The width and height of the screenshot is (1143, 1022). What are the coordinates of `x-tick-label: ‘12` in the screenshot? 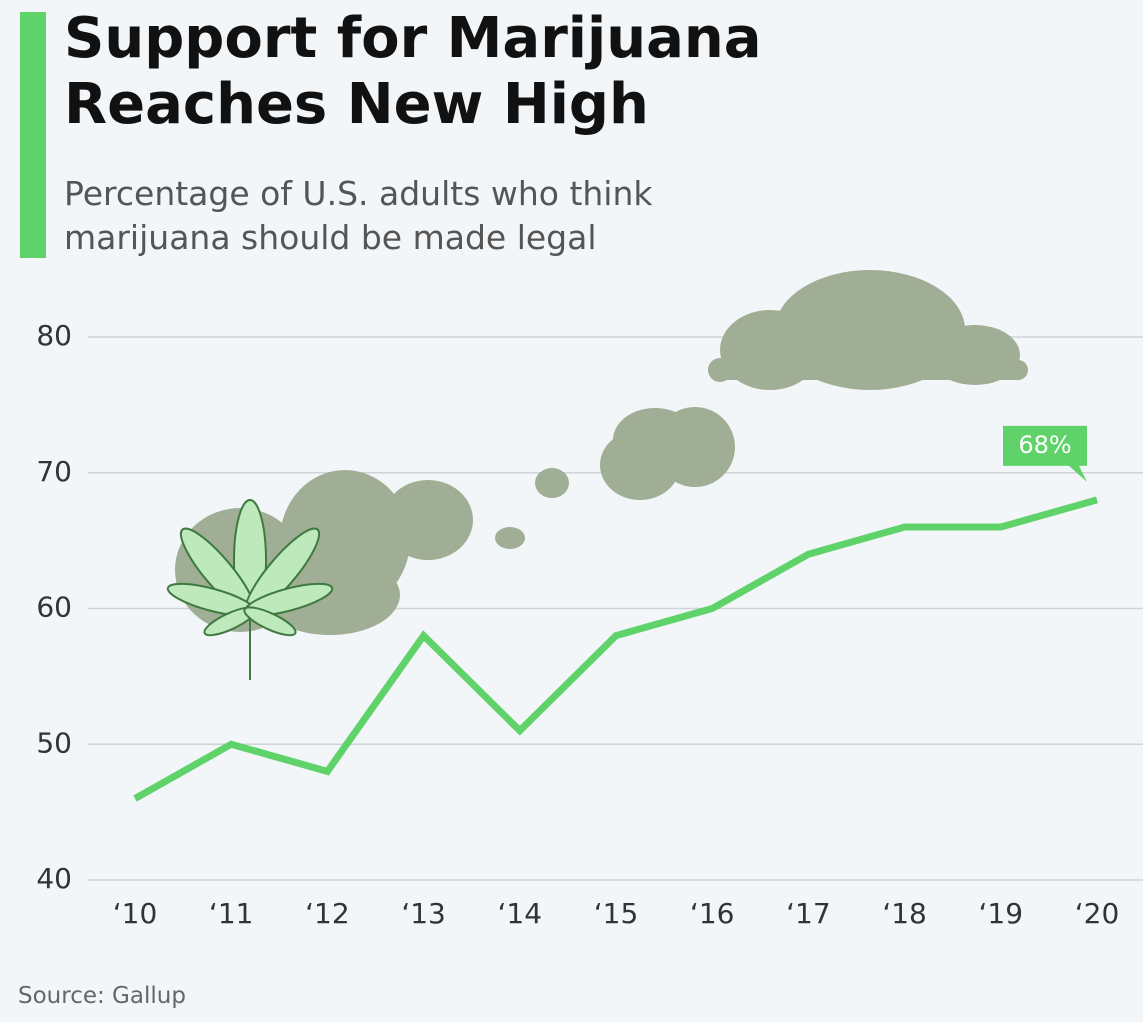 It's located at (327, 913).